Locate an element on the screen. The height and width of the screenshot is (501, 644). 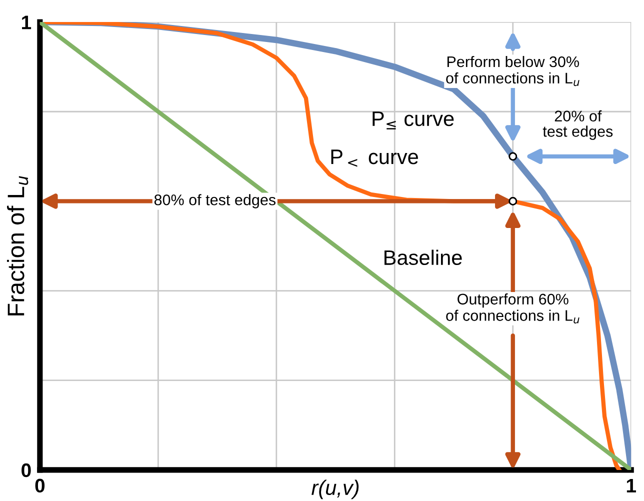
y-axis-title: Fraction of L$_{u}$ is located at coordinates (17, 246).